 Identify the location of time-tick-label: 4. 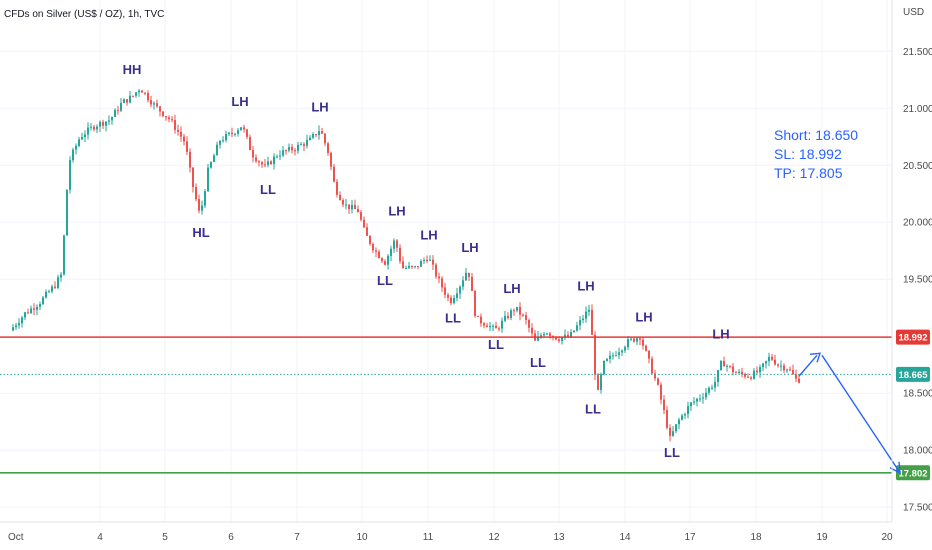
(100, 537).